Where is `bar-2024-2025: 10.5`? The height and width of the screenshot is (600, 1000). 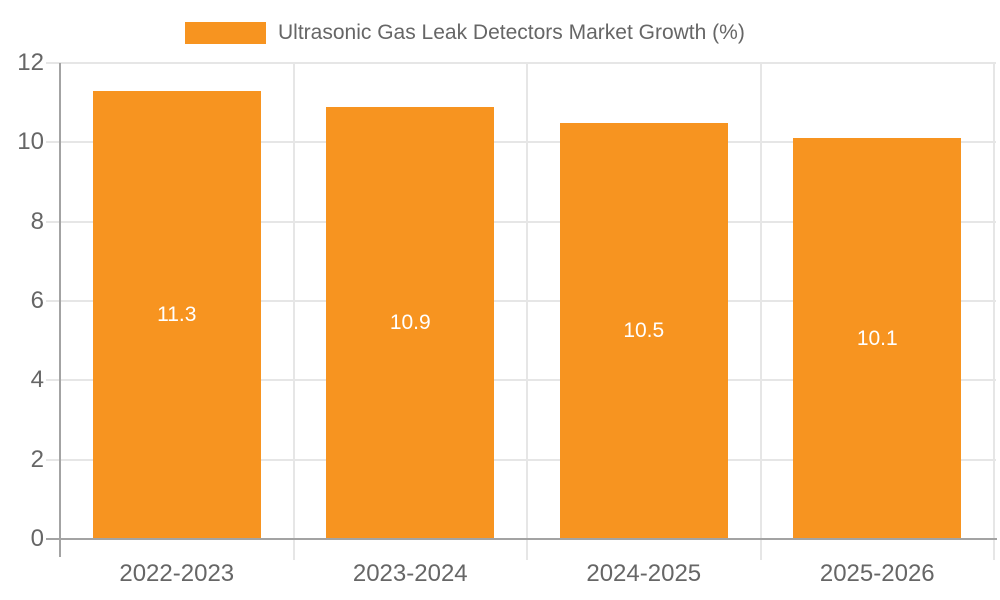
bar-2024-2025: 10.5 is located at coordinates (643, 330).